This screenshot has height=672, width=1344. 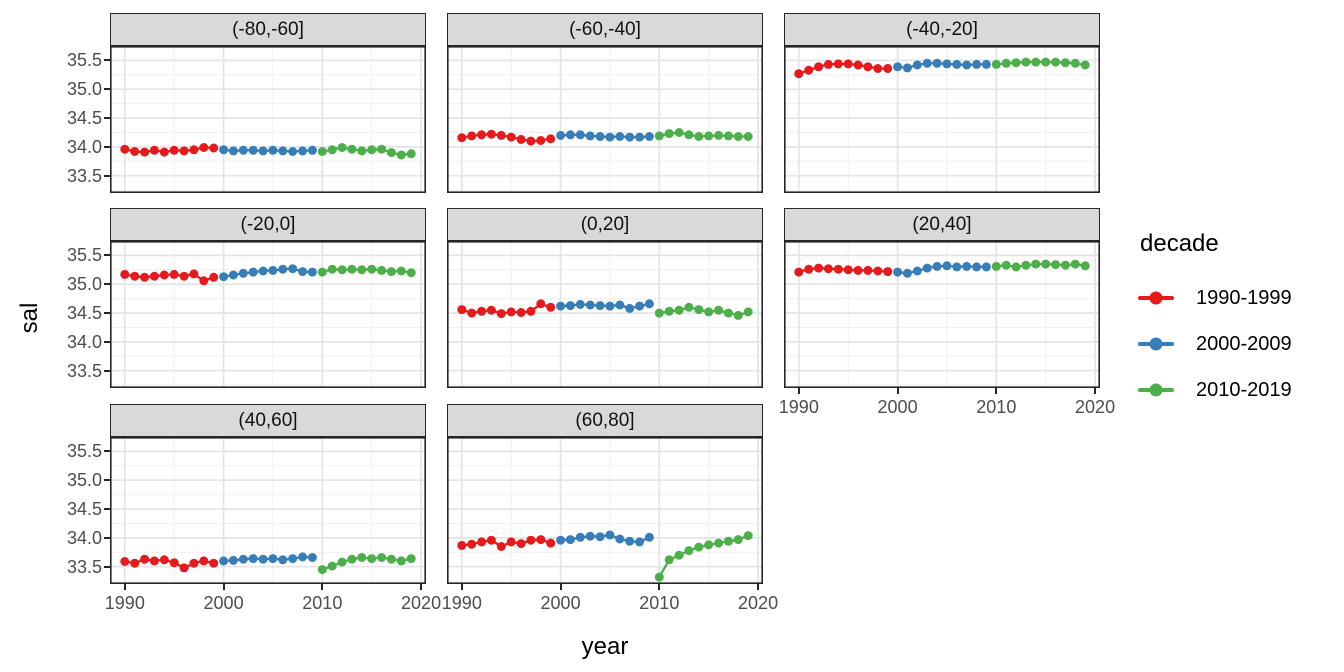 What do you see at coordinates (605, 298) in the screenshot?
I see `facet-panel: (0,20]` at bounding box center [605, 298].